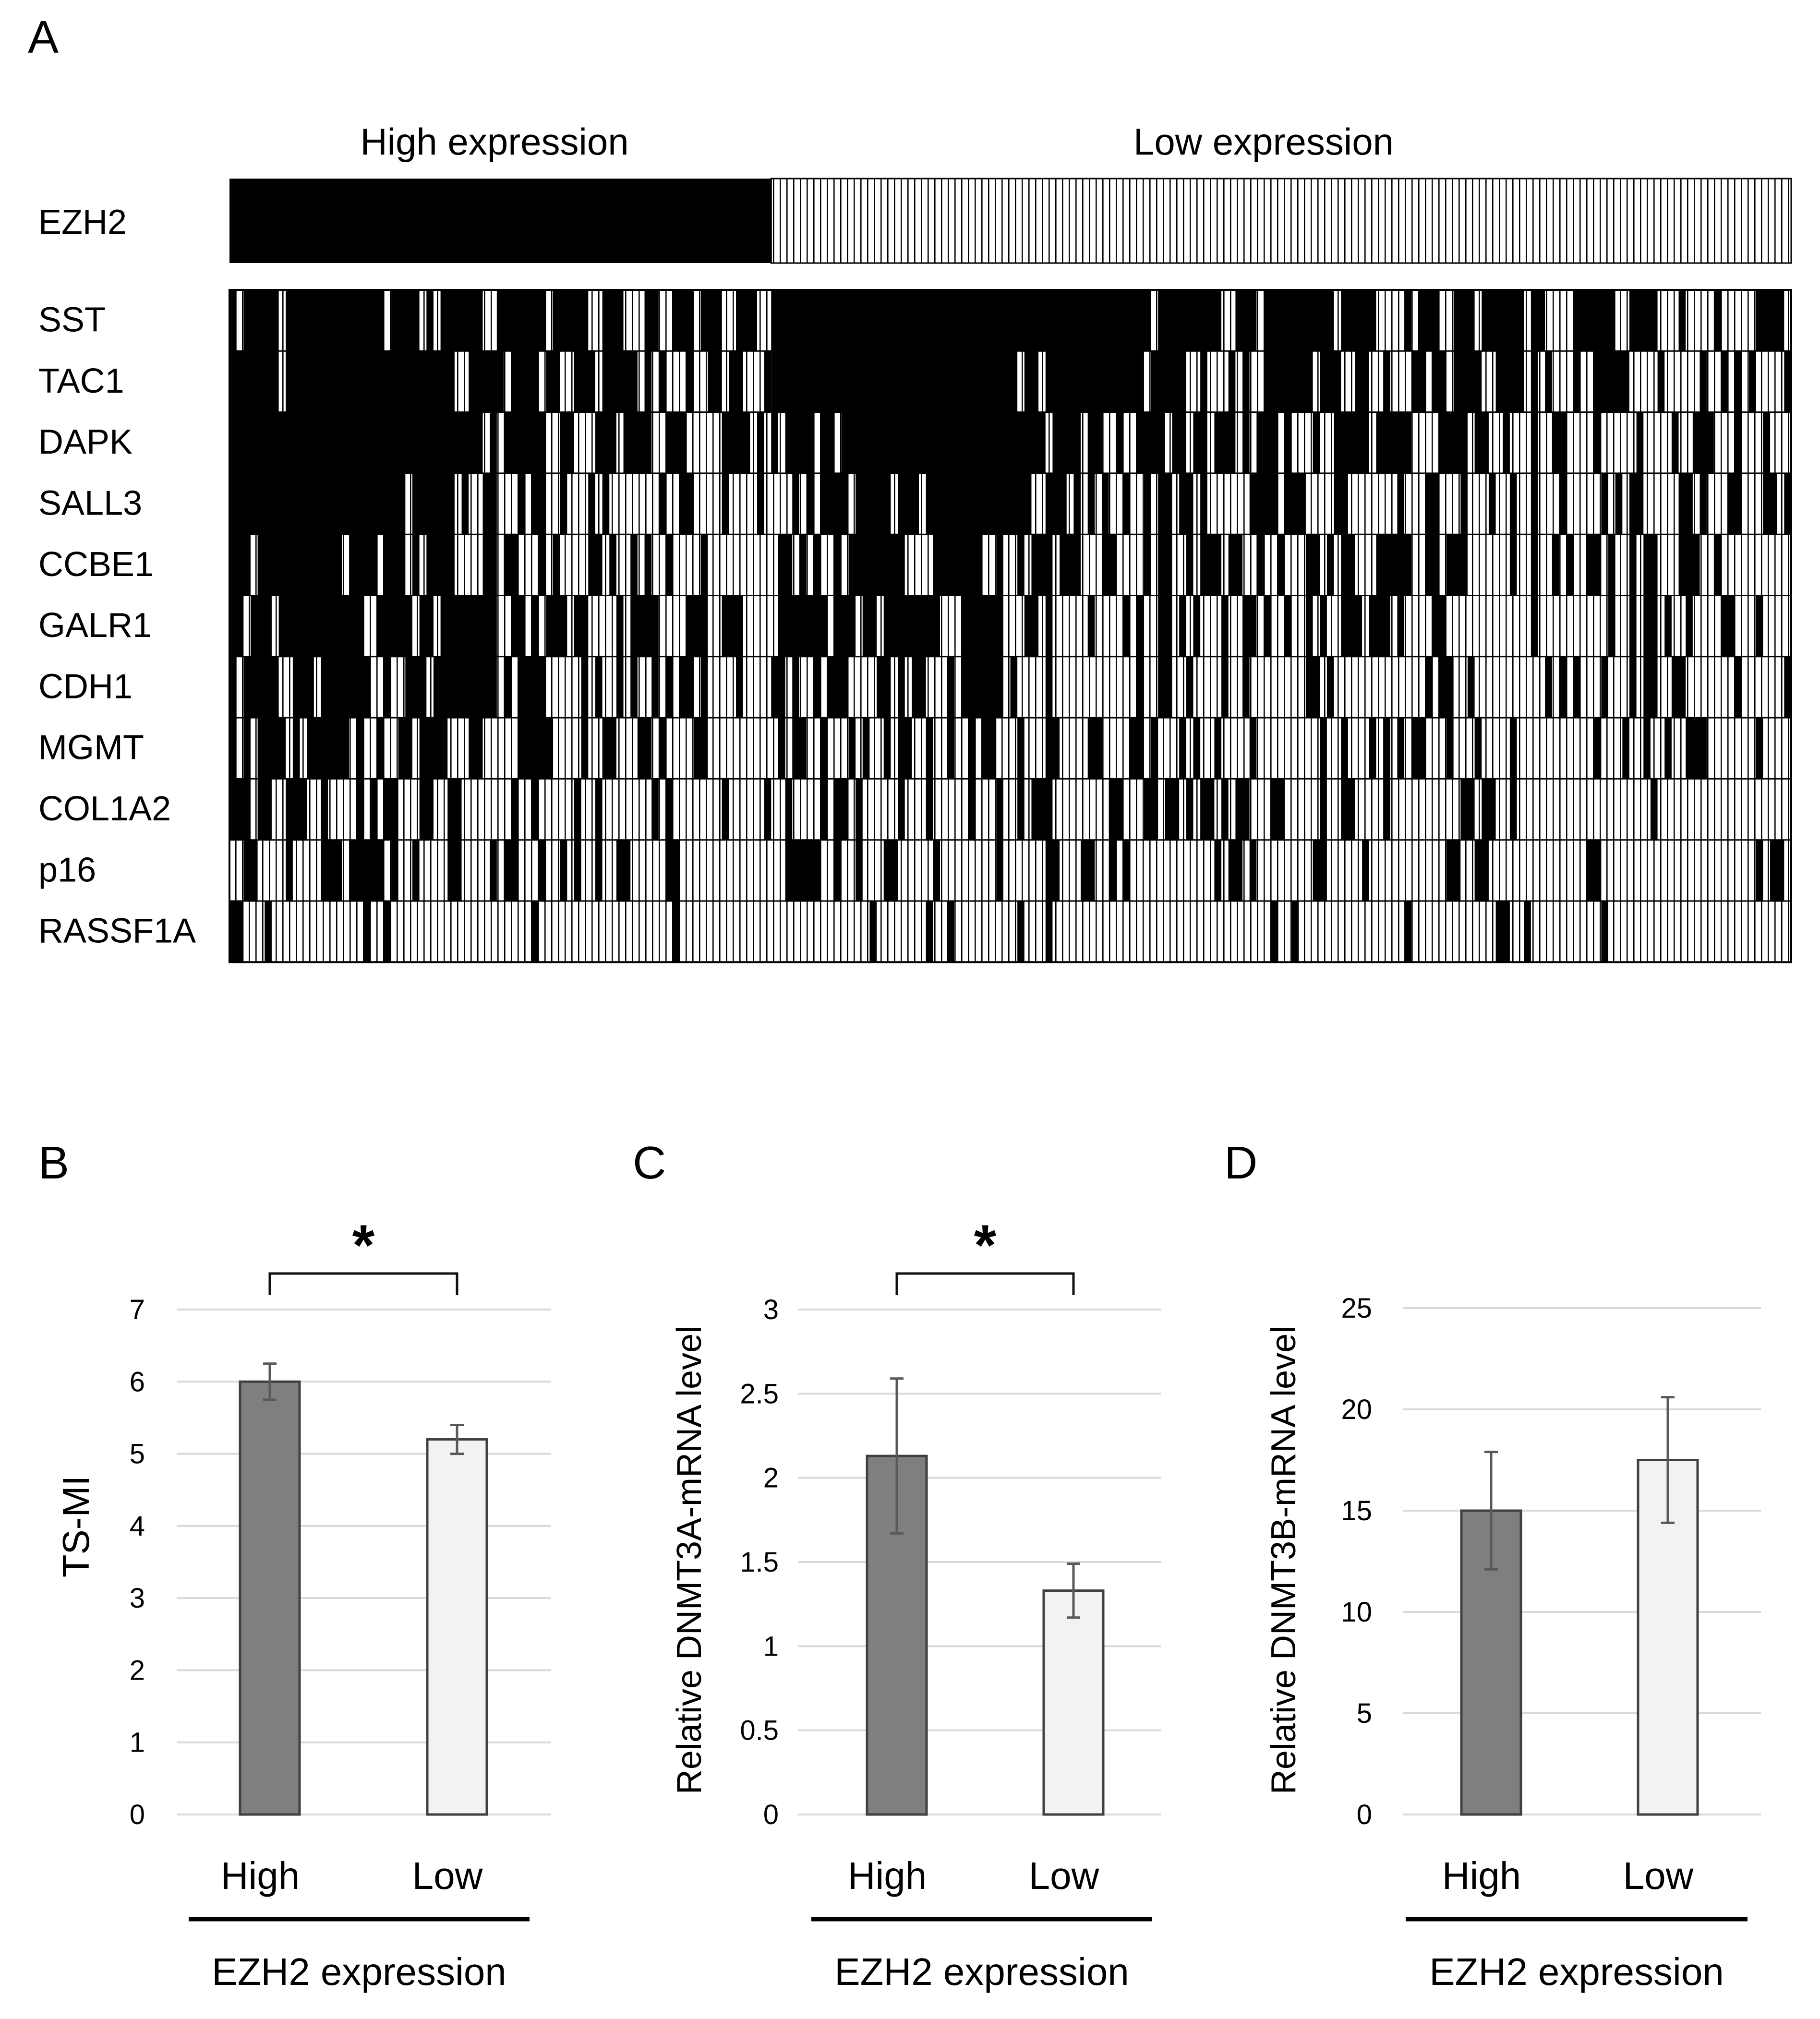  I want to click on bar-high, so click(270, 1598).